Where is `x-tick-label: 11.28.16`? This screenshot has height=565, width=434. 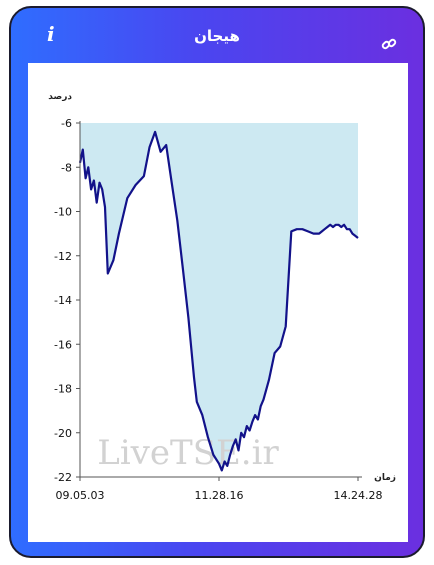 x-tick-label: 11.28.16 is located at coordinates (219, 495).